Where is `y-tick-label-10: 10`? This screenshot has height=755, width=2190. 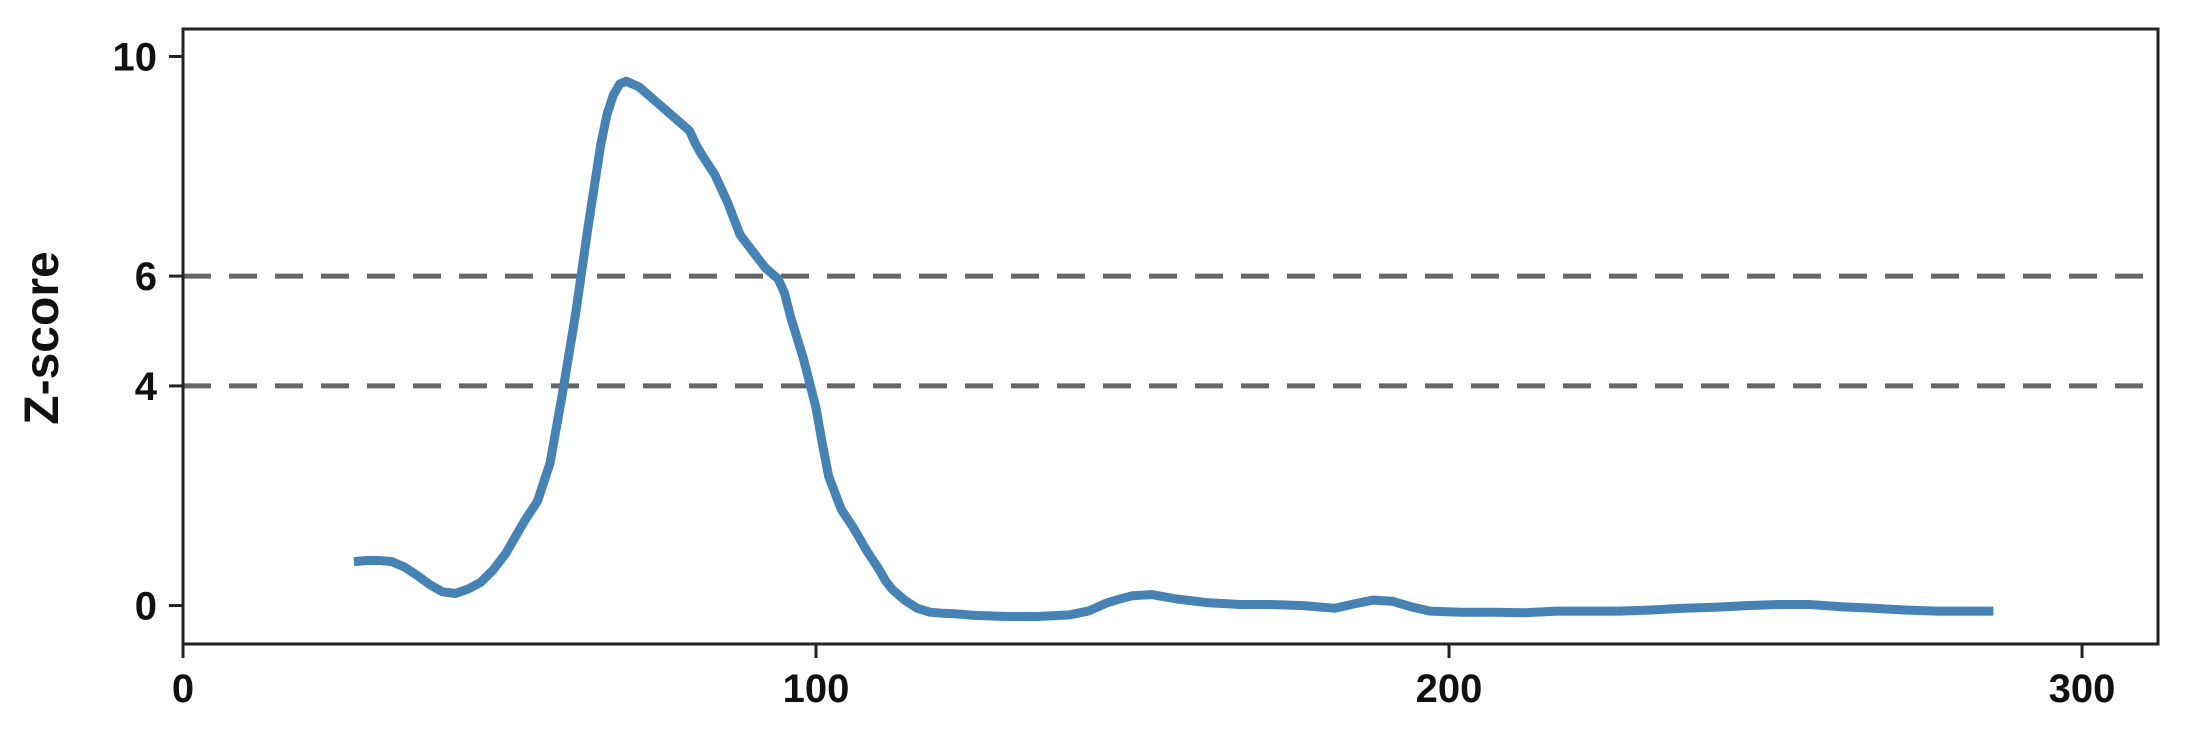
y-tick-label-10: 10 is located at coordinates (135, 57).